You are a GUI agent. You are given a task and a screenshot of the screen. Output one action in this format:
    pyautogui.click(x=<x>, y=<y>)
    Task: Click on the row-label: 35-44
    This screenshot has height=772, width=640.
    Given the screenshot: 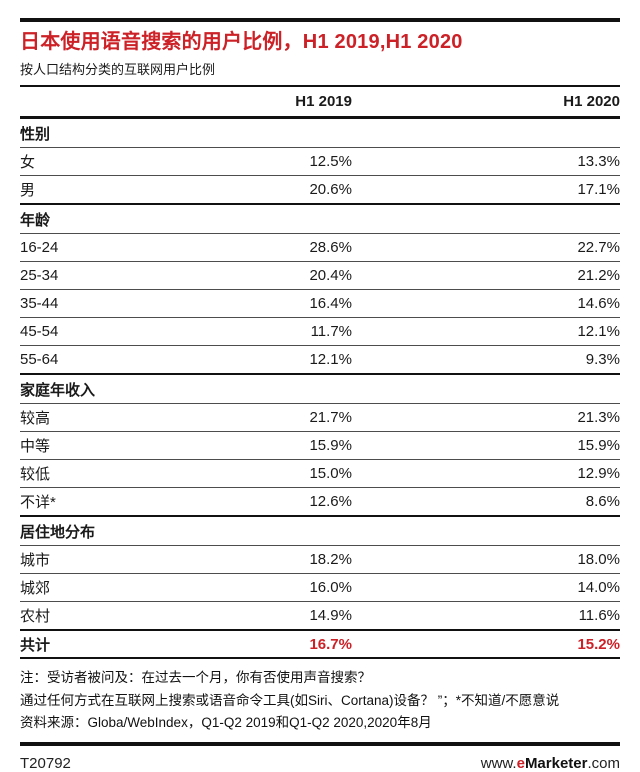 What is the action you would take?
    pyautogui.click(x=39, y=303)
    